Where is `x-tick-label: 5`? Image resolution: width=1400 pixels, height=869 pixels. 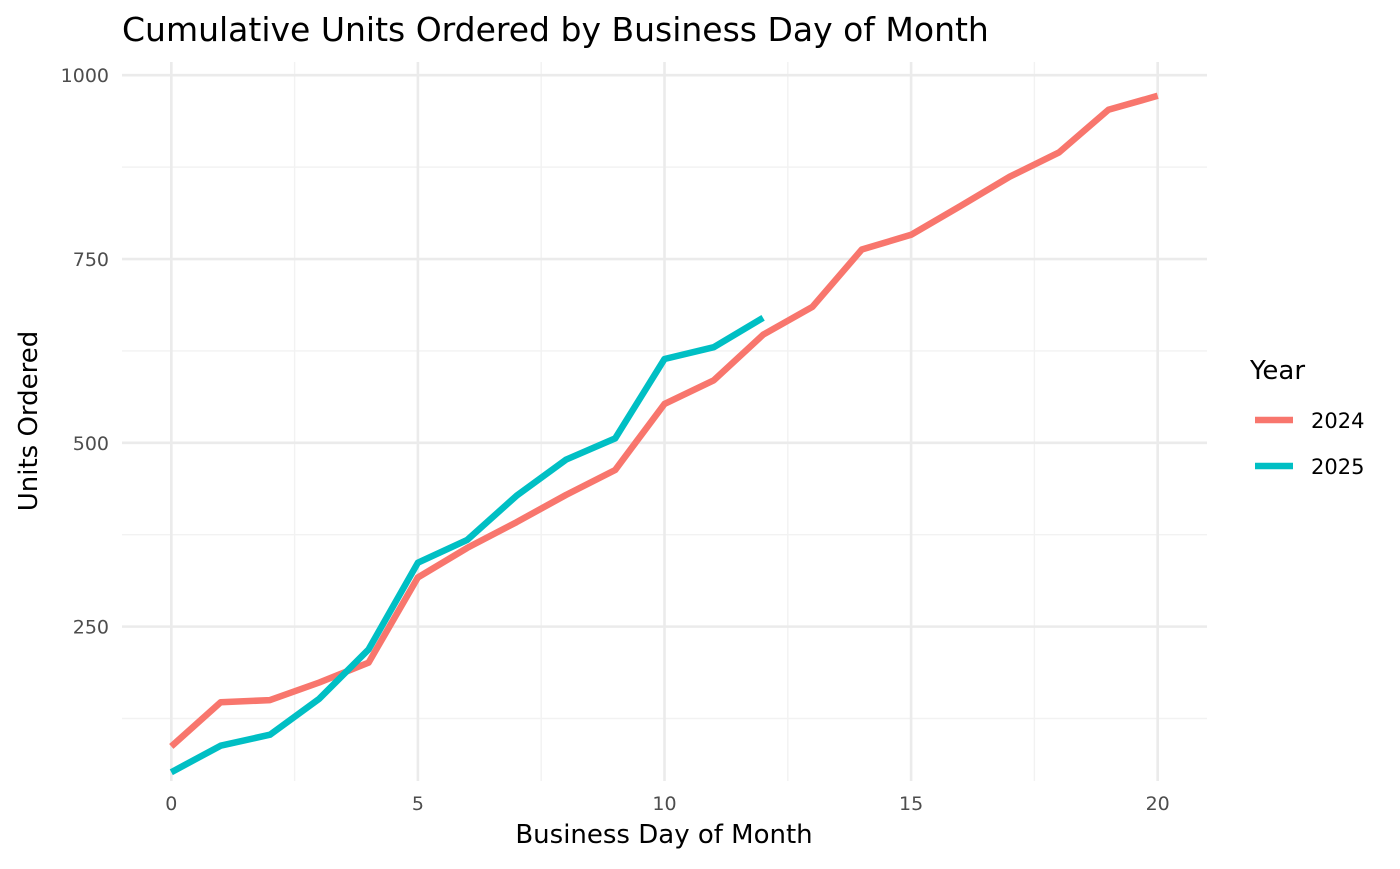 x-tick-label: 5 is located at coordinates (418, 804).